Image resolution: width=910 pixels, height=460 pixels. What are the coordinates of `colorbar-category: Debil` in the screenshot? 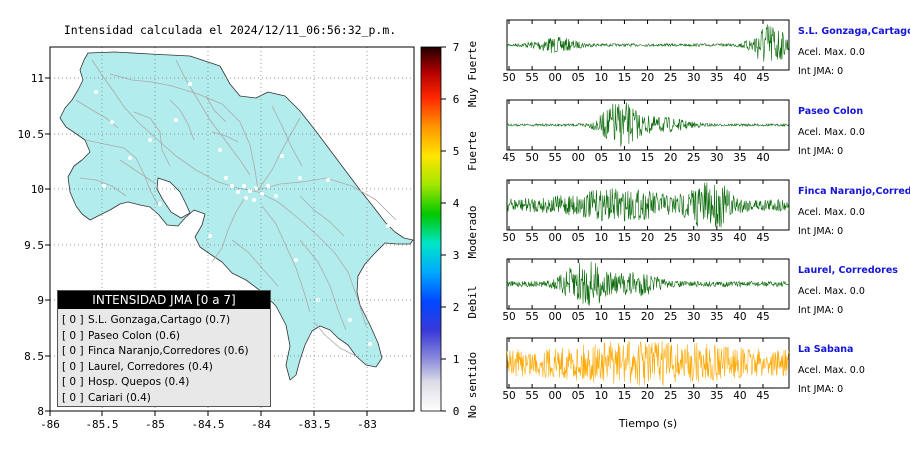 It's located at (472, 301).